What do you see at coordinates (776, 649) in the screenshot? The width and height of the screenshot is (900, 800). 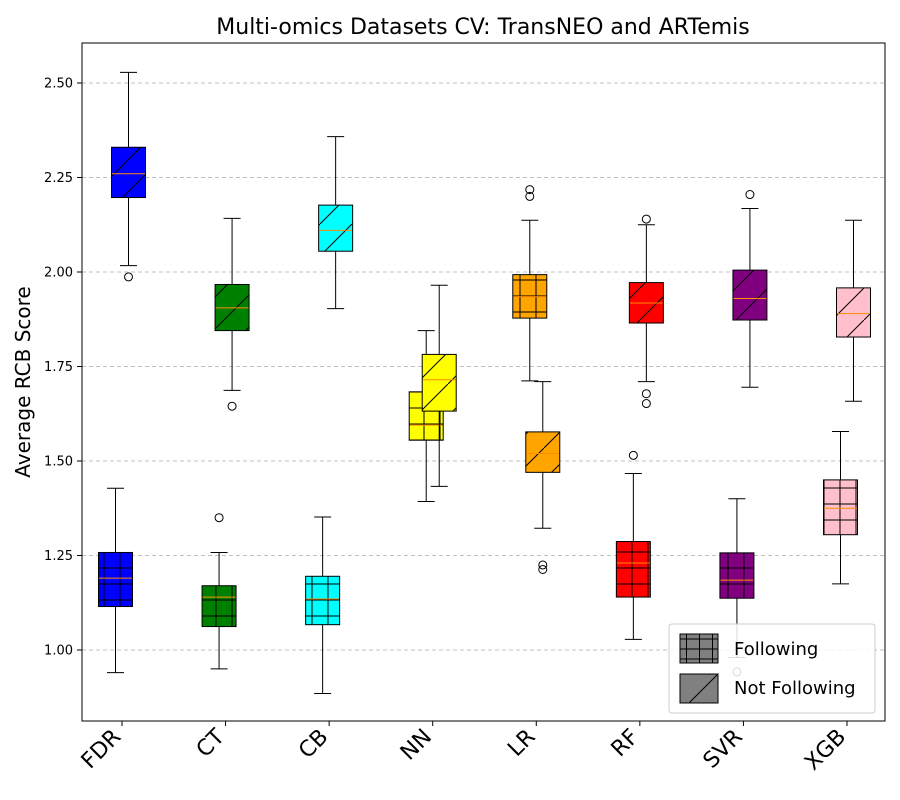 I see `legend-label-following: Following` at bounding box center [776, 649].